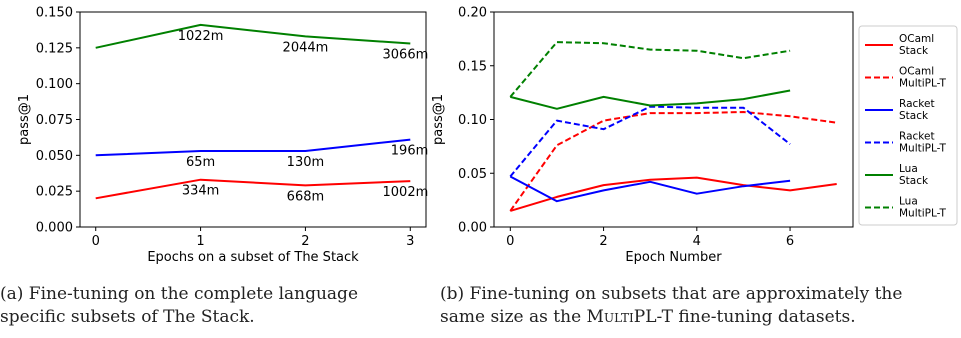 This screenshot has width=961, height=338. Describe the element at coordinates (54, 13) in the screenshot. I see `chart-a-ytick-label: 0.150` at that location.